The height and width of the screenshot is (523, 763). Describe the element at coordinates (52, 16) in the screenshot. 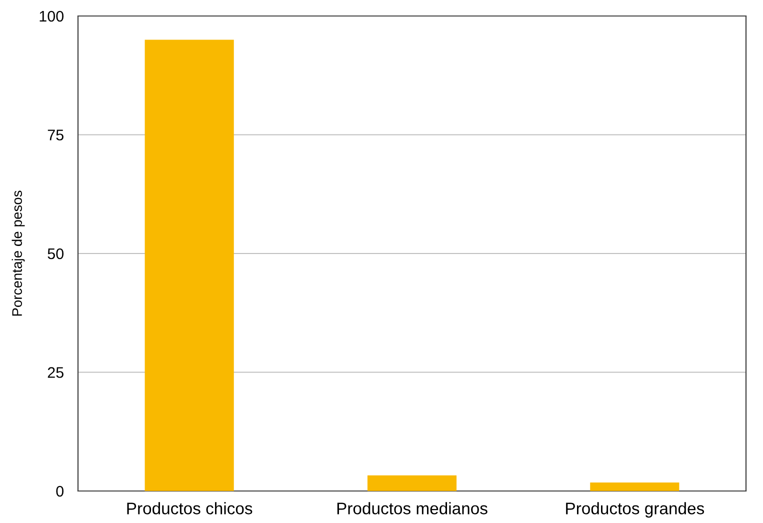

I see `y-tick-label: 100` at that location.